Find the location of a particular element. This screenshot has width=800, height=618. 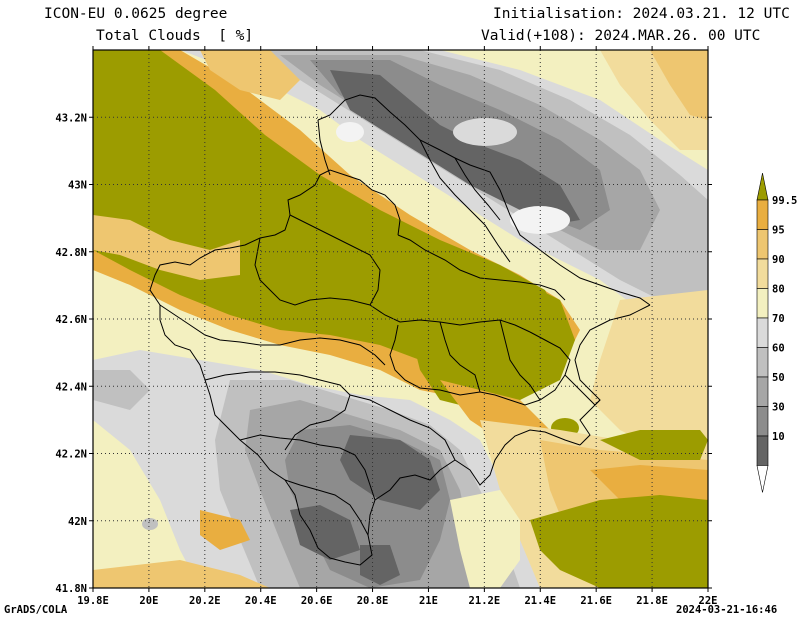

x-tick-label: 19.8E is located at coordinates (93, 601).